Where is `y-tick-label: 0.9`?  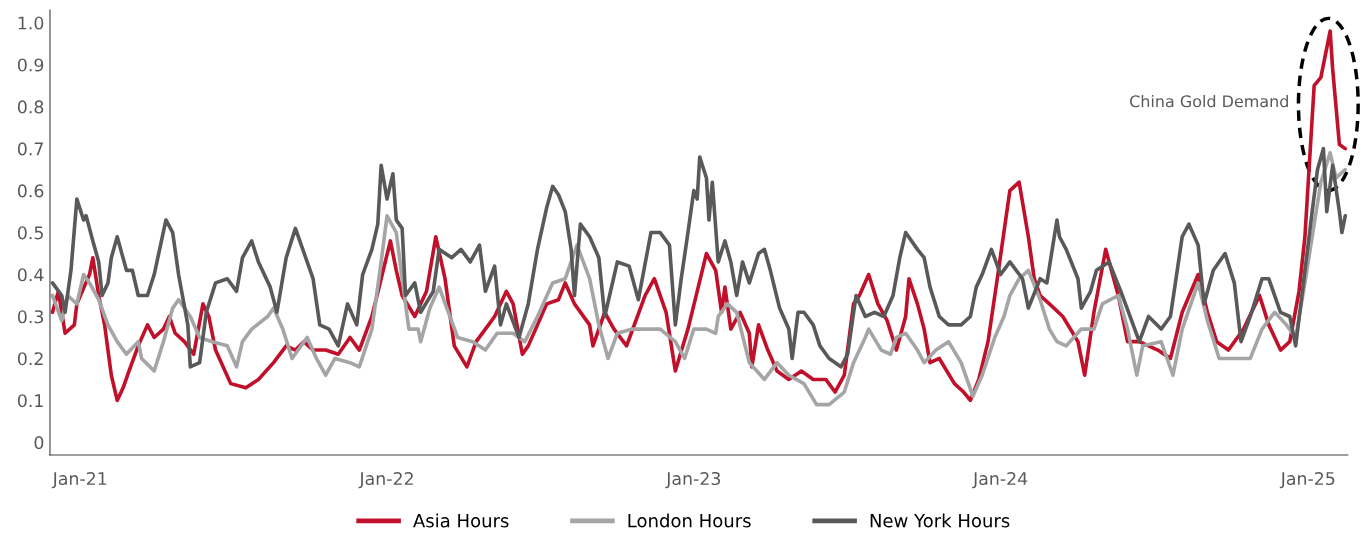
y-tick-label: 0.9 is located at coordinates (30, 65).